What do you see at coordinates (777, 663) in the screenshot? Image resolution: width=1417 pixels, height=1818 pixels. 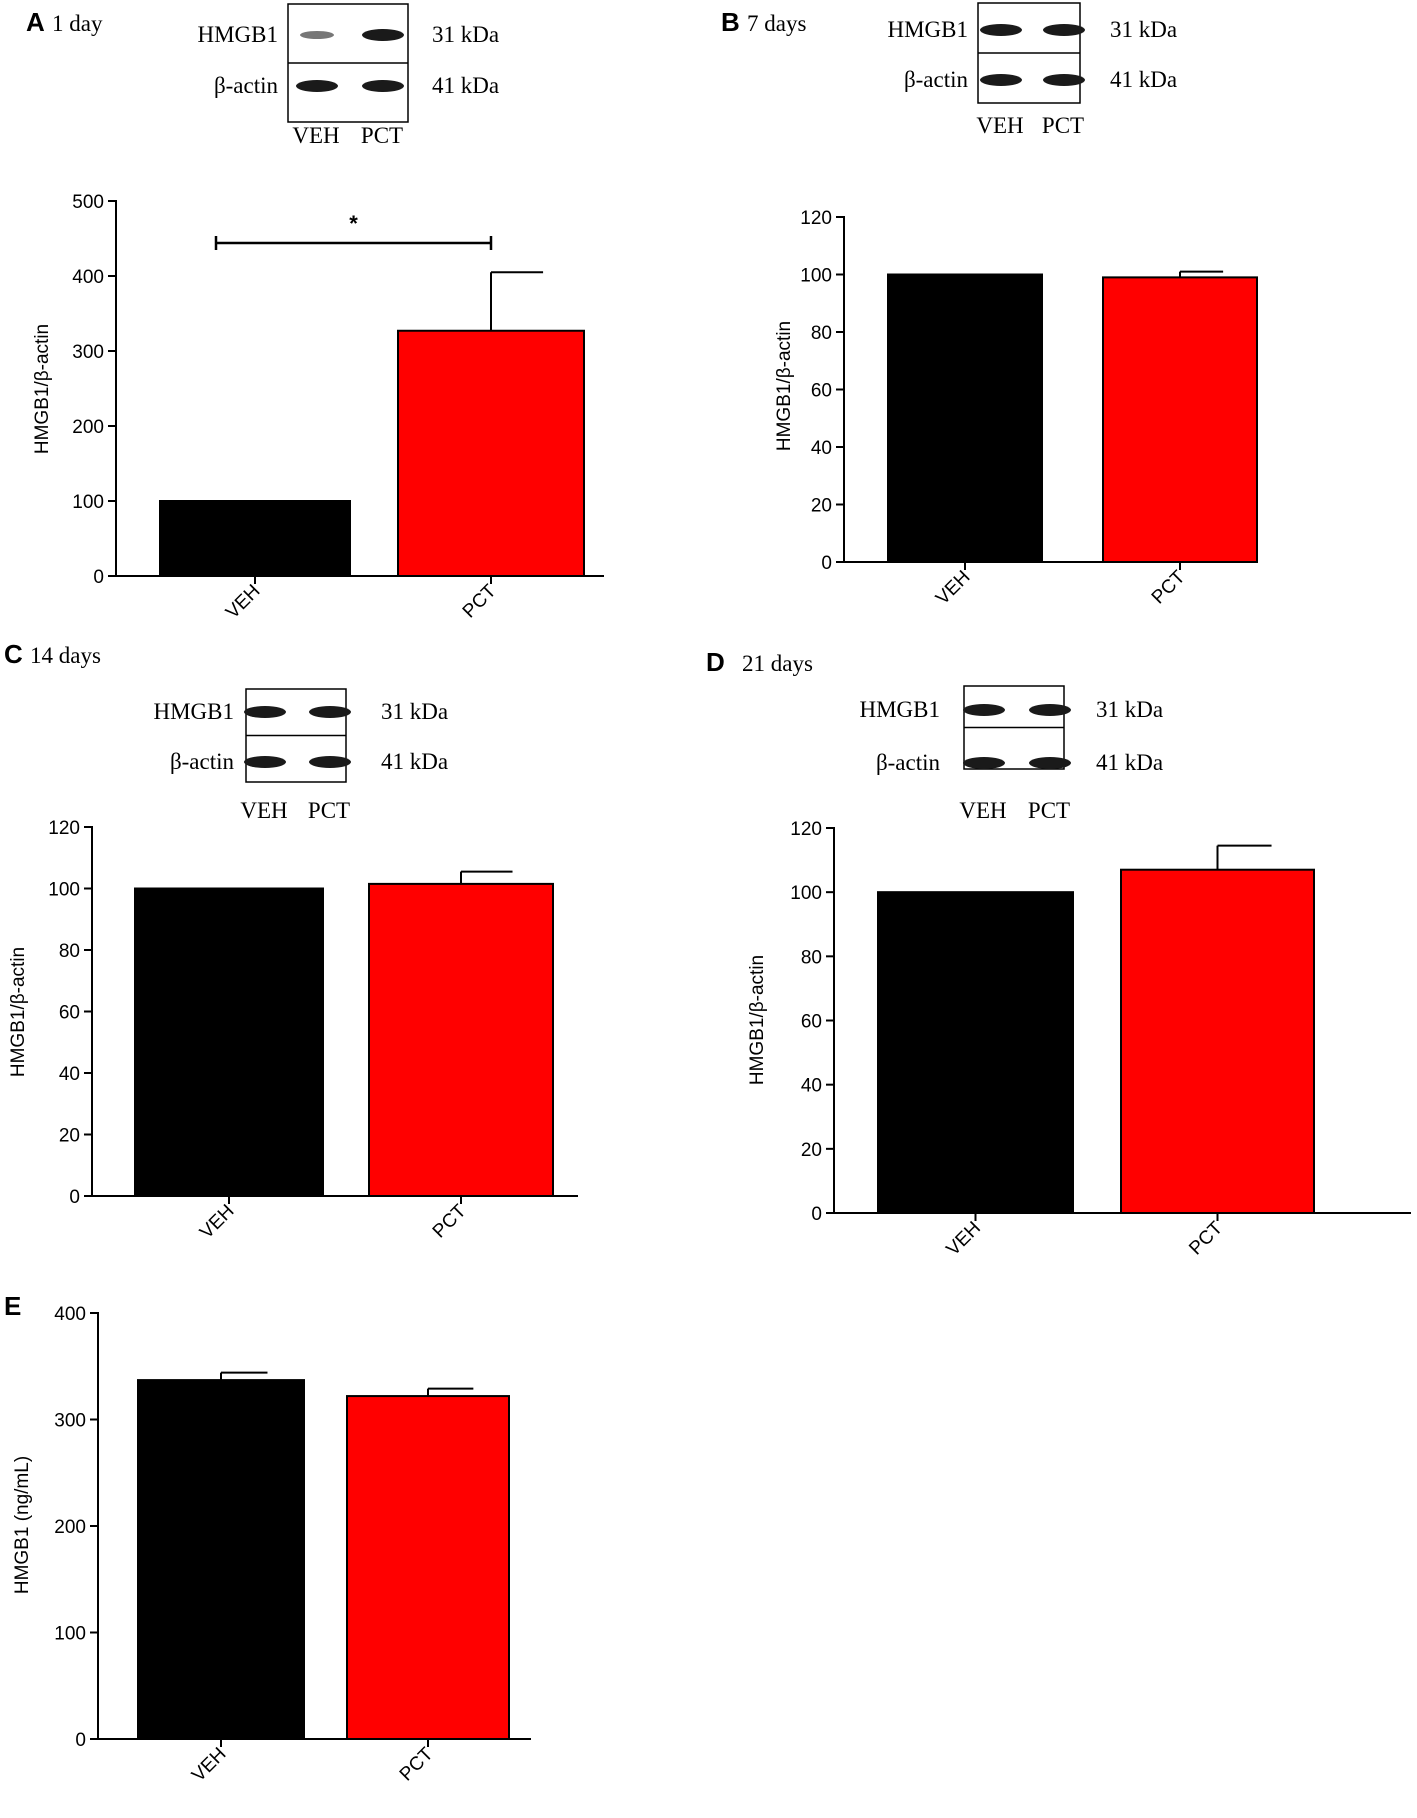 I see `panel-time-label: 21 days` at bounding box center [777, 663].